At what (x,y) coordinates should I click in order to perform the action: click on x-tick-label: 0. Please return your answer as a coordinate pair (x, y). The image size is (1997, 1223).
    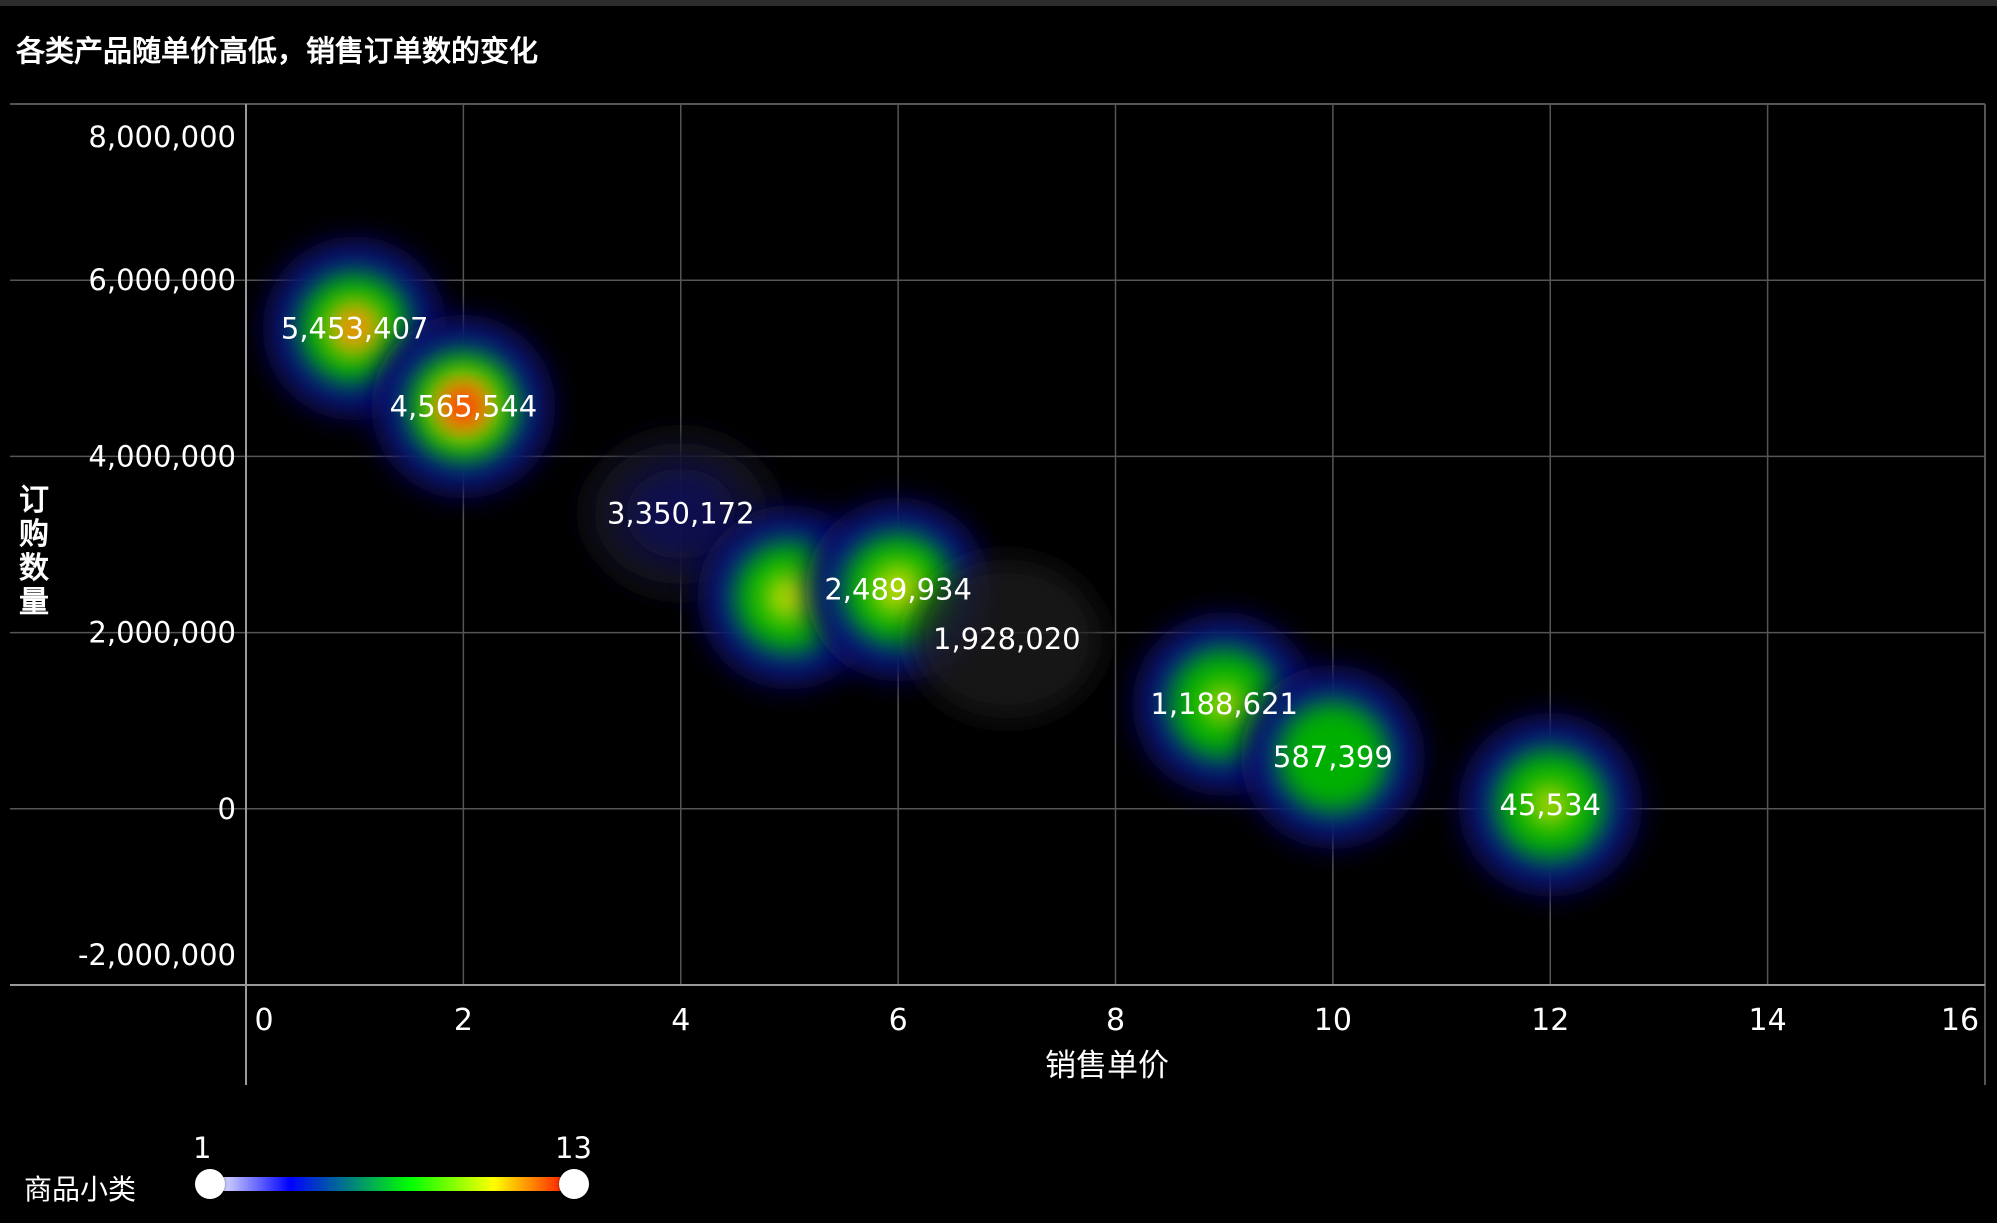
    Looking at the image, I should click on (263, 1020).